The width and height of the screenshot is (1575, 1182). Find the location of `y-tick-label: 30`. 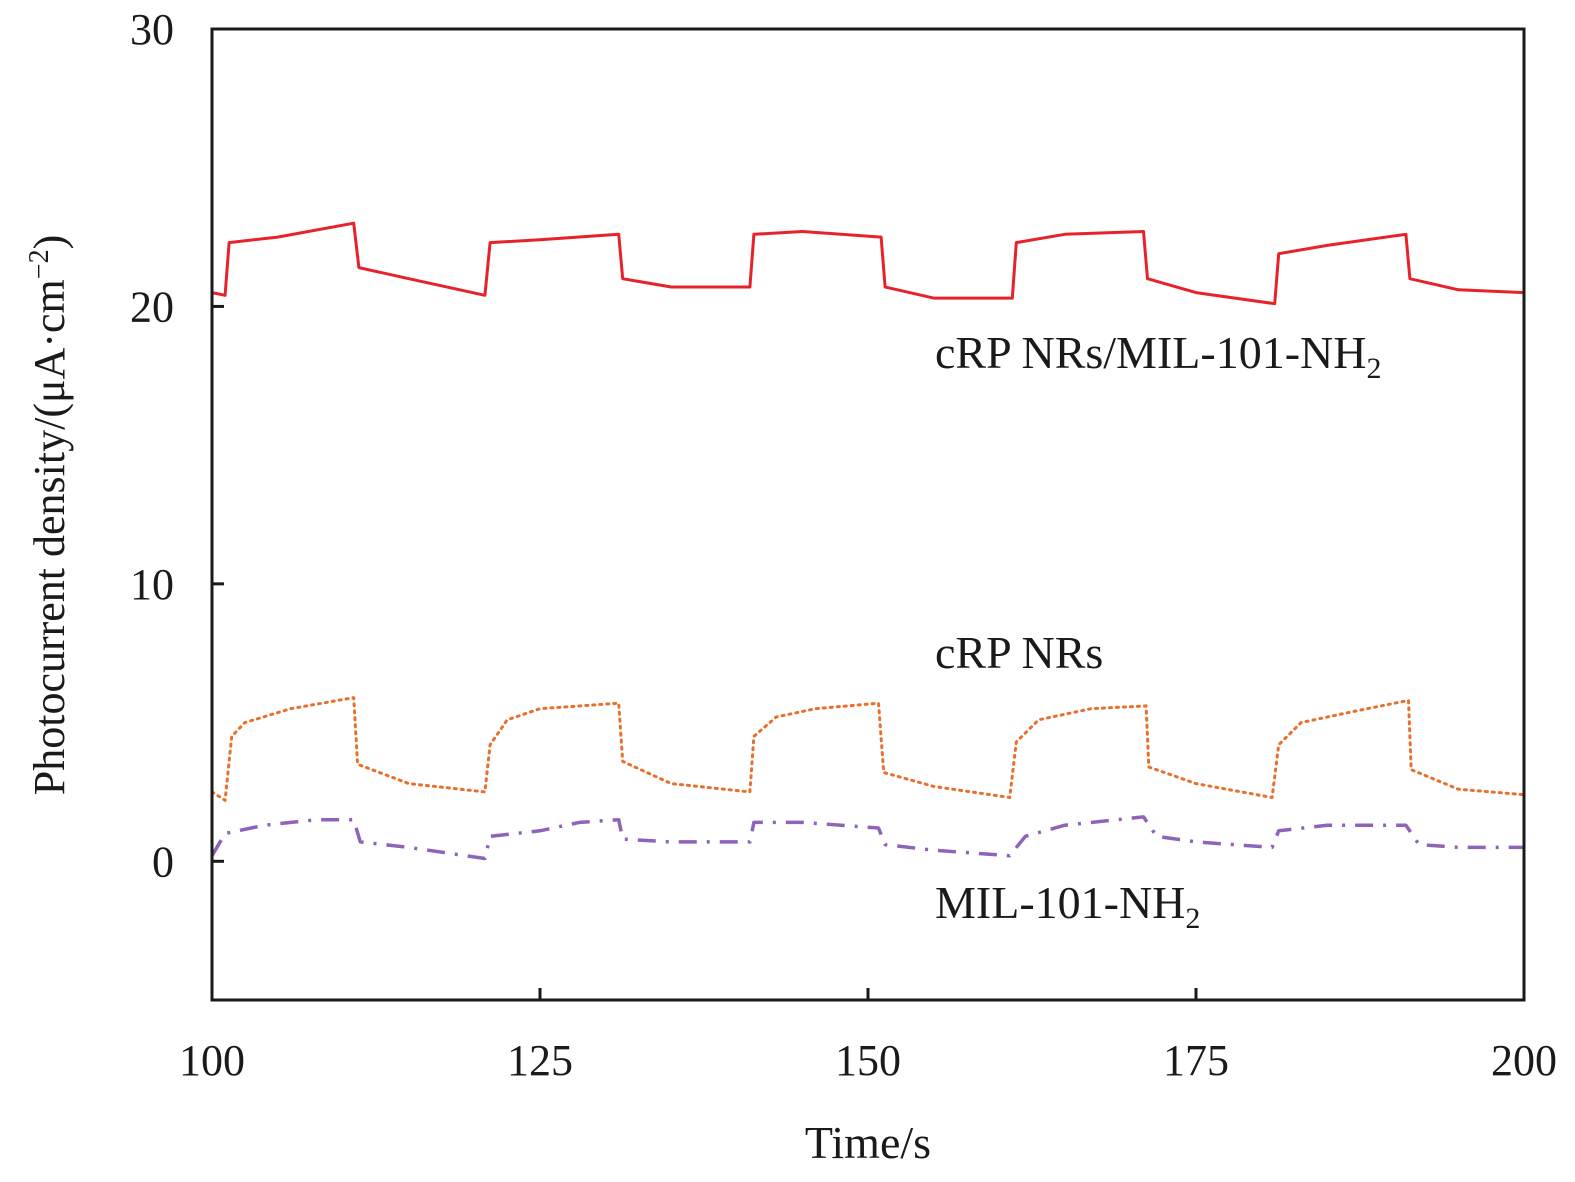

y-tick-label: 30 is located at coordinates (152, 29).